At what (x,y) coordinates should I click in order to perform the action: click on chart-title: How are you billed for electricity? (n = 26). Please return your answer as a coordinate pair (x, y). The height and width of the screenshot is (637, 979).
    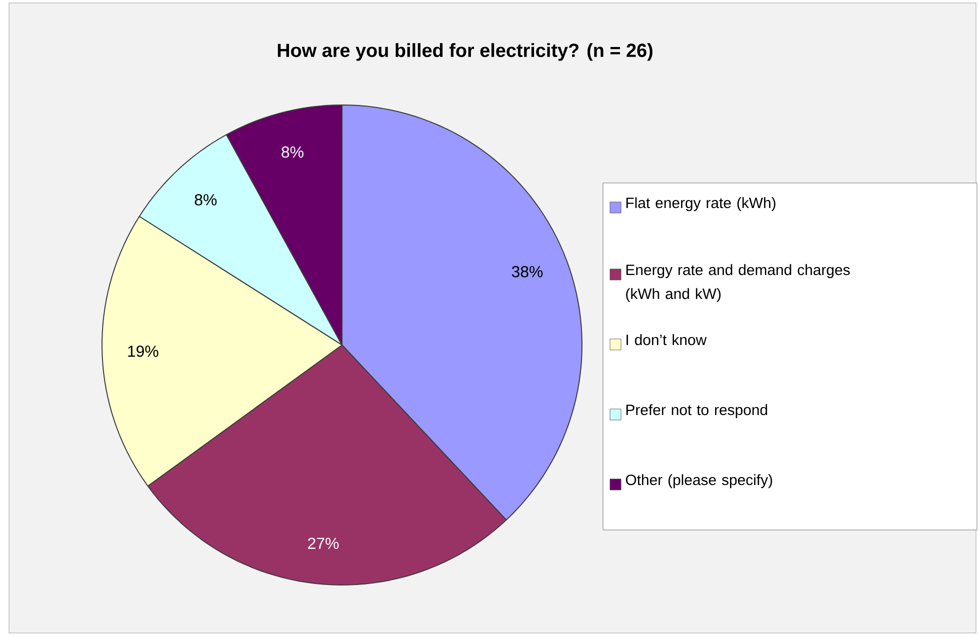
    Looking at the image, I should click on (465, 52).